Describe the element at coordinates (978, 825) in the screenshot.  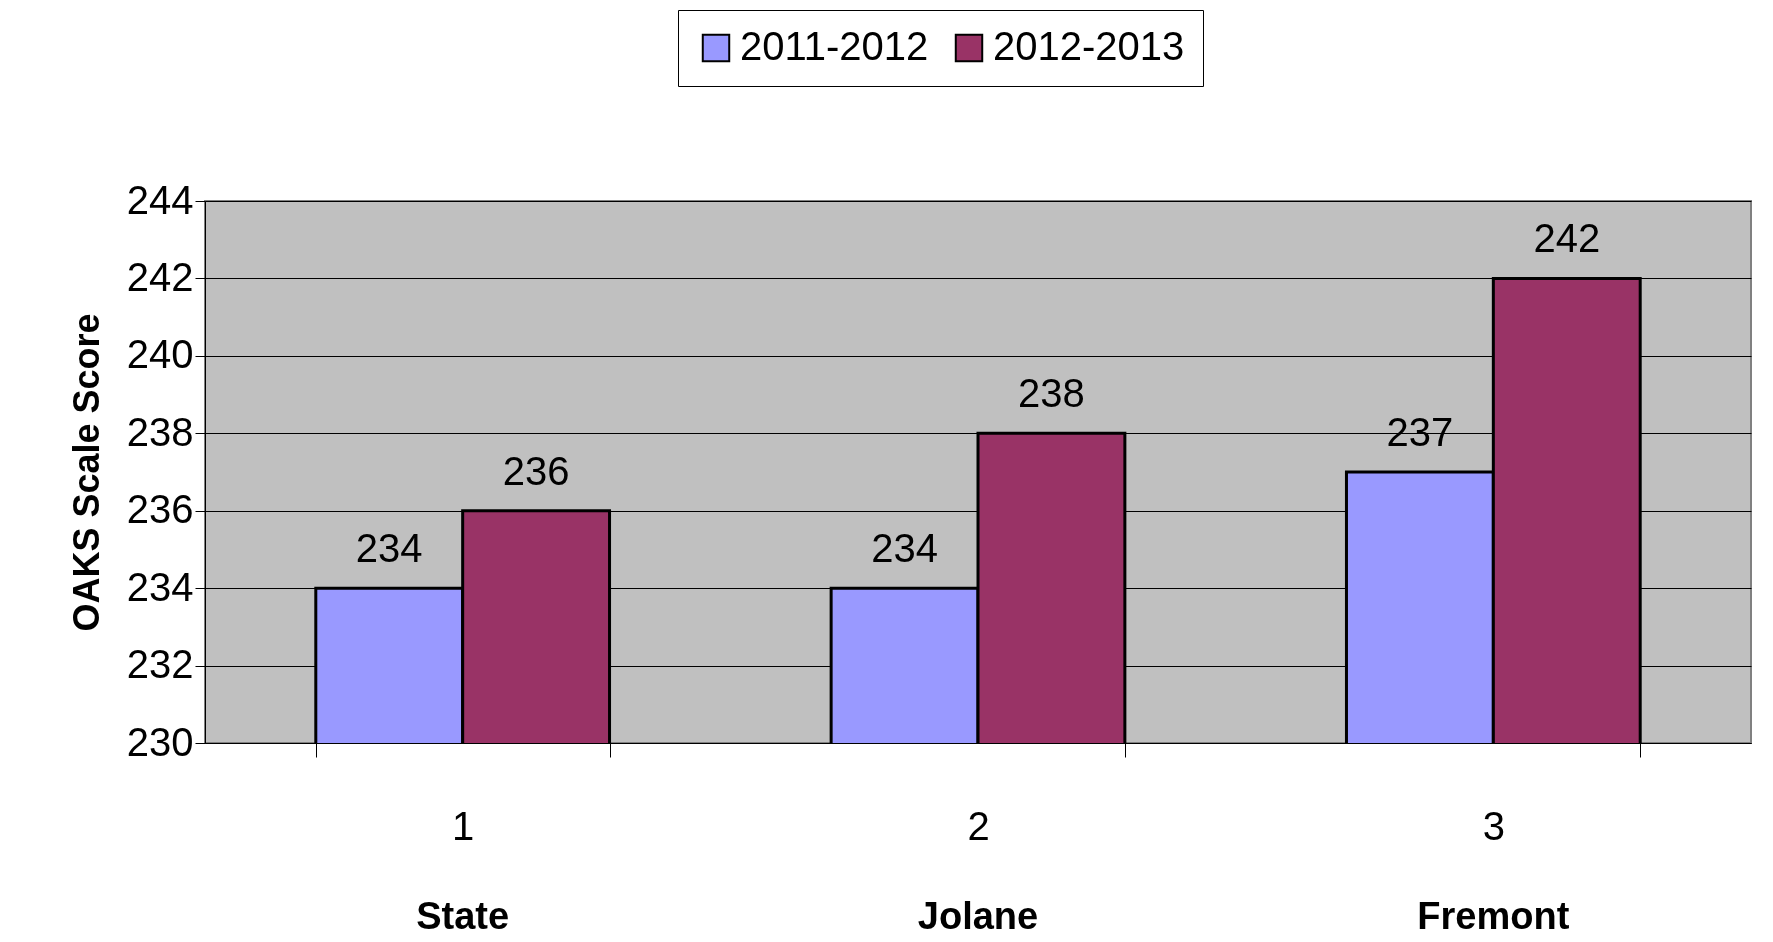
I see `x-tick-label: 2` at that location.